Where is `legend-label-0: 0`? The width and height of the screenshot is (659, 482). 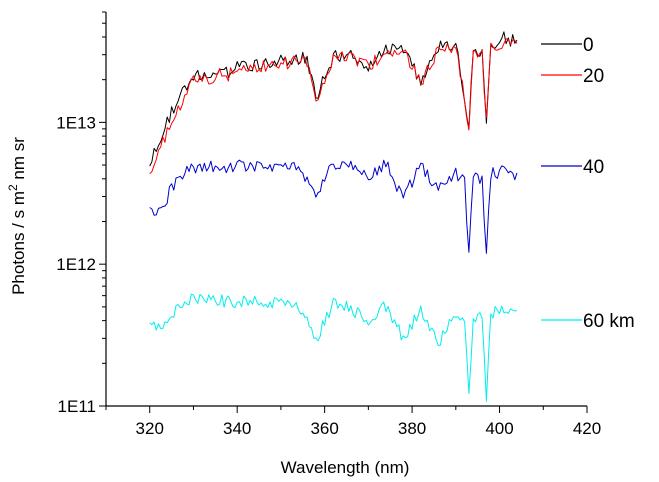
legend-label-0: 0 is located at coordinates (588, 45).